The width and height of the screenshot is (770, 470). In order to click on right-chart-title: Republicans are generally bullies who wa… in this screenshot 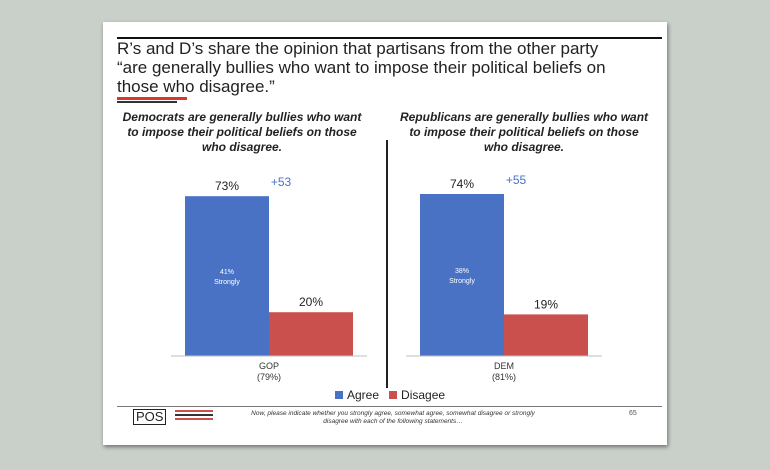, I will do `click(524, 132)`.